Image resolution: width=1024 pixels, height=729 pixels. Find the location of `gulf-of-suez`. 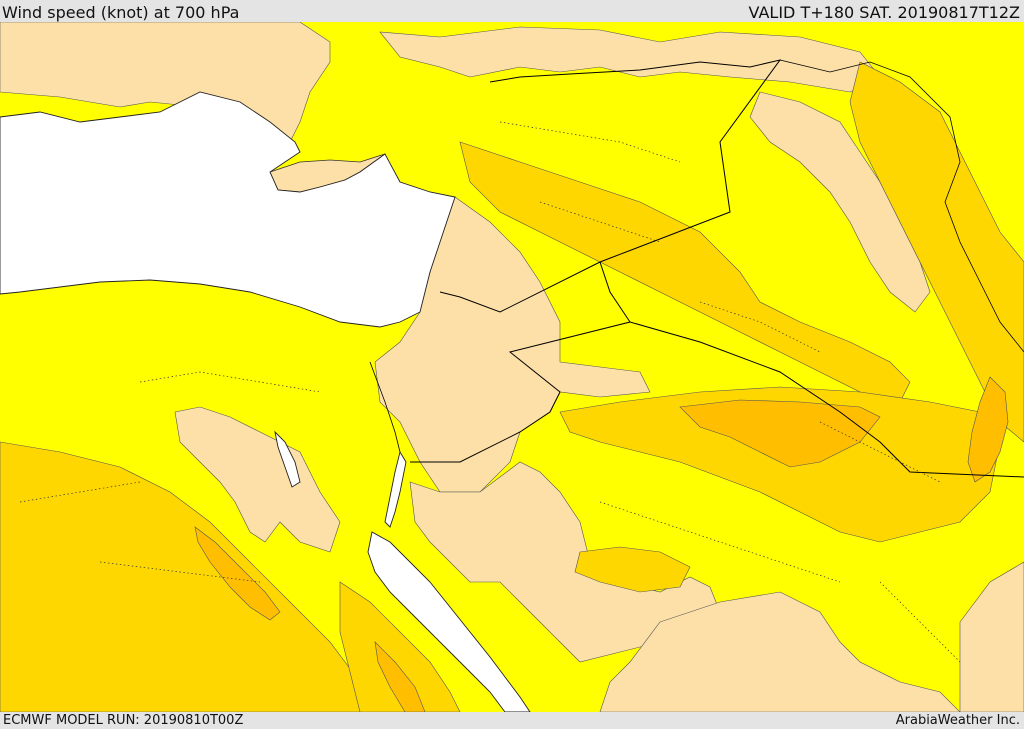

gulf-of-suez is located at coordinates (287, 459).